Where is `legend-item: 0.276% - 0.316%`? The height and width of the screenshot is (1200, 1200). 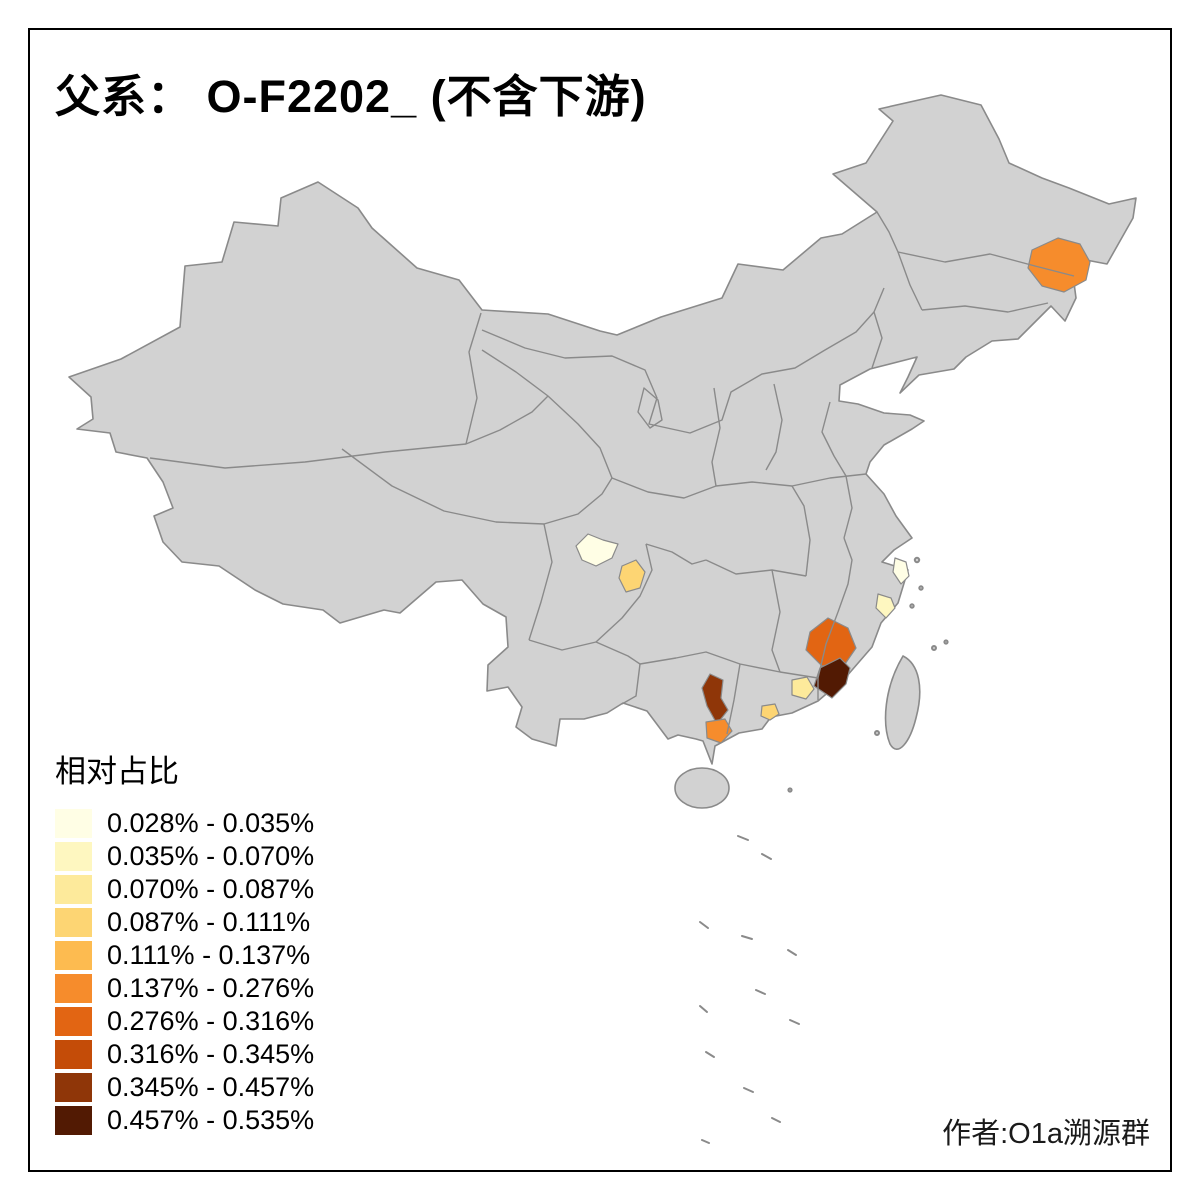 legend-item: 0.276% - 0.316% is located at coordinates (184, 1021).